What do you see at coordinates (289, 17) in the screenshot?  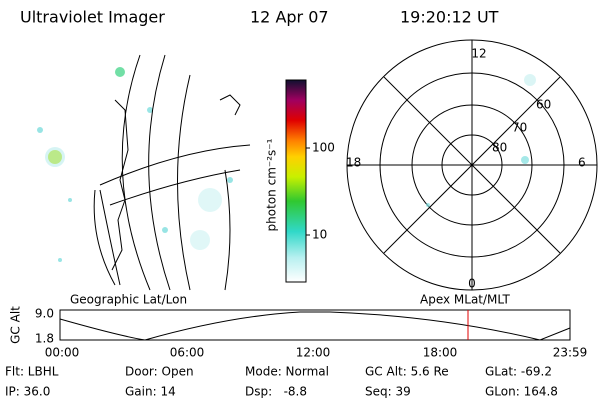 I see `date: 12 Apr 07` at bounding box center [289, 17].